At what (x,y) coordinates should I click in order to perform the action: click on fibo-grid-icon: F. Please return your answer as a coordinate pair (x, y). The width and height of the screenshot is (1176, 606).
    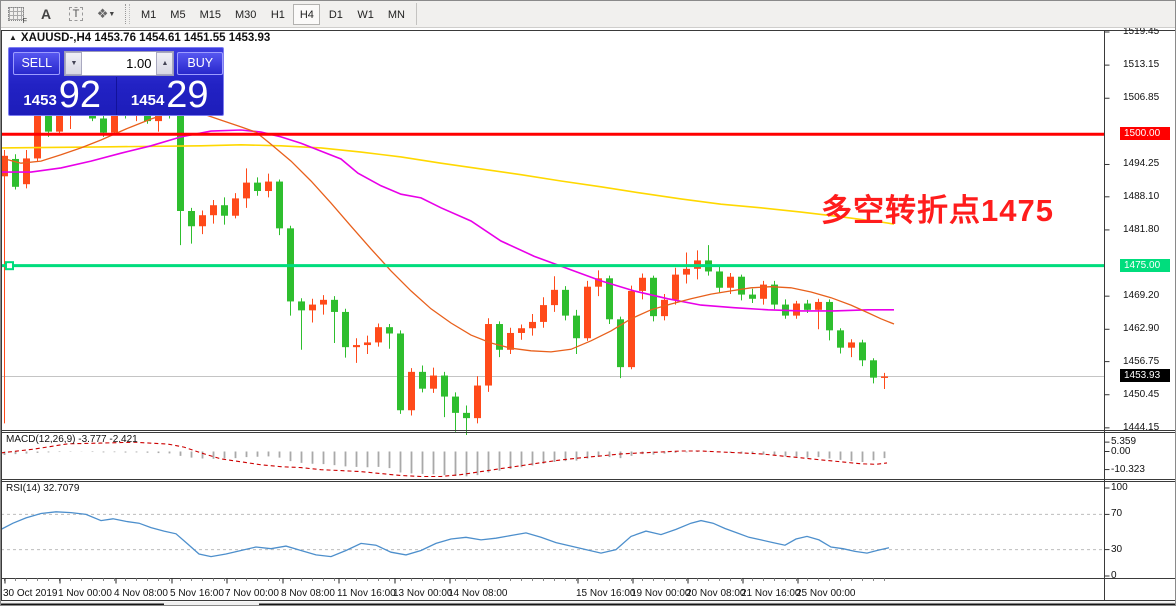
    Looking at the image, I should click on (16, 14).